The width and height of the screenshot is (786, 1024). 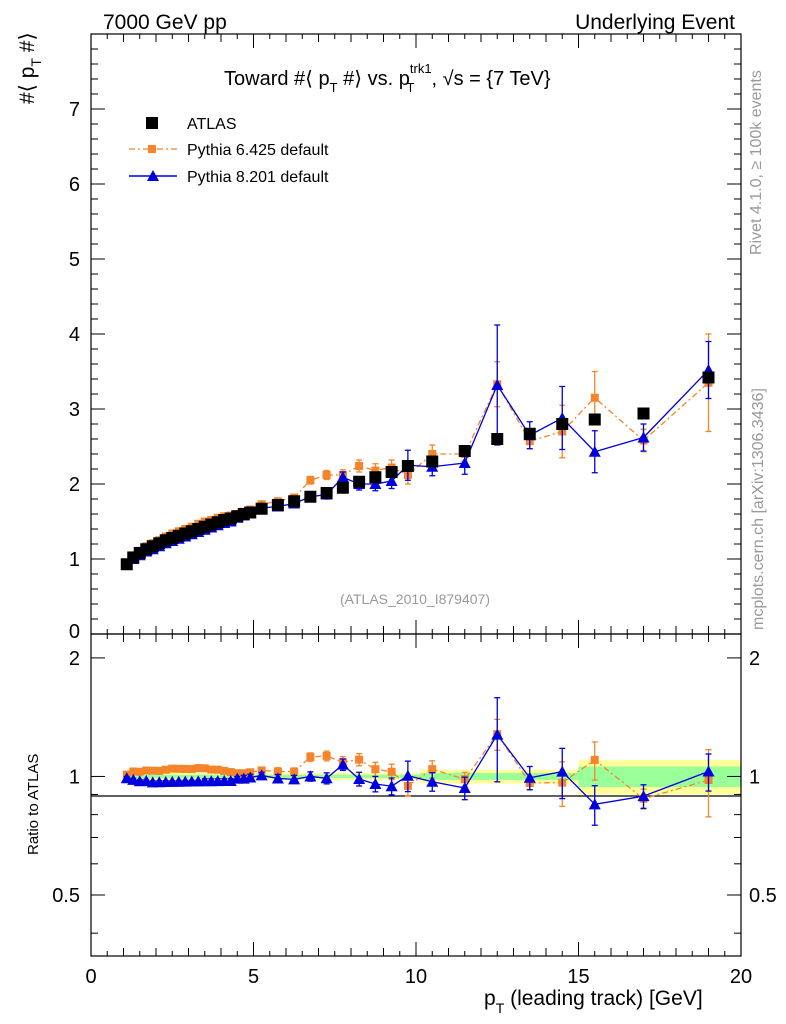 I want to click on legend-marker-pythia8, so click(x=153, y=175).